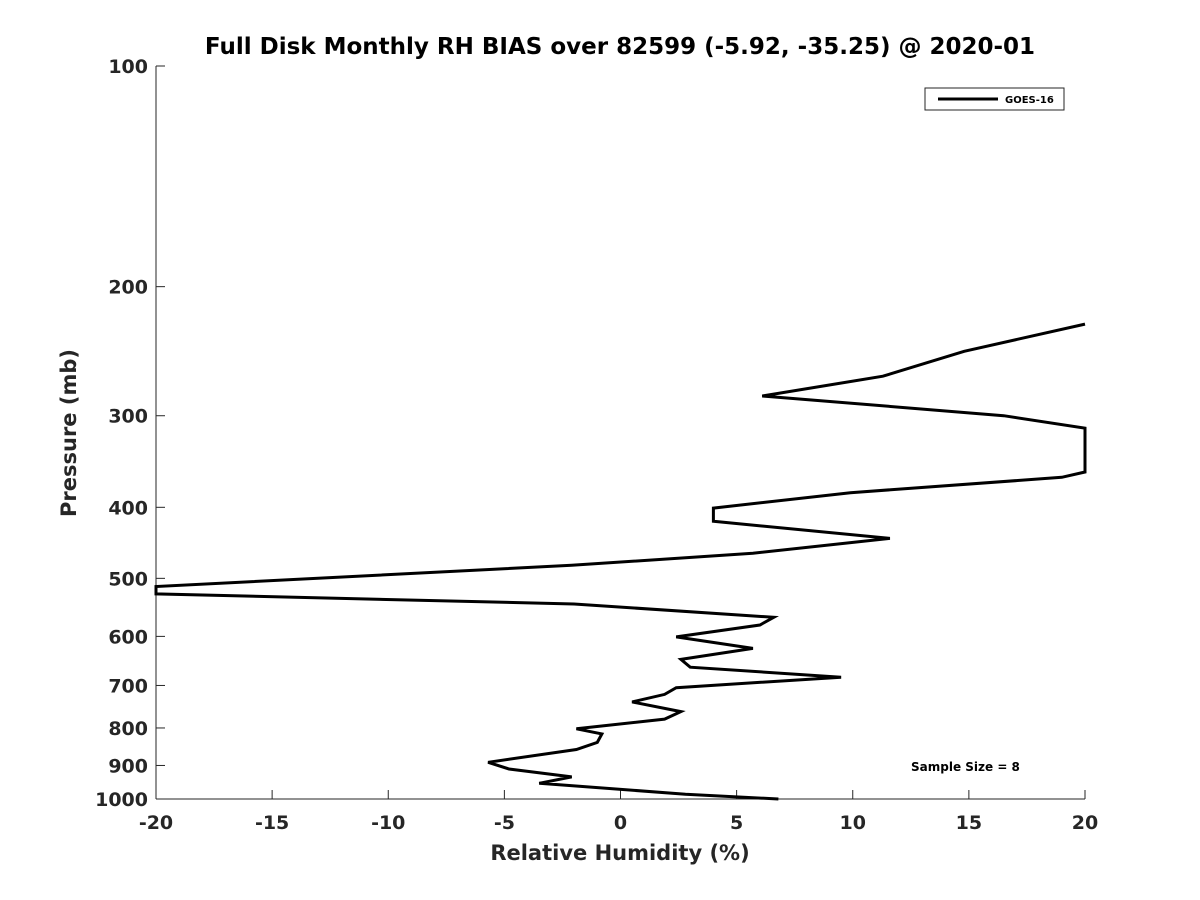  I want to click on y-tick-label: 300, so click(128, 417).